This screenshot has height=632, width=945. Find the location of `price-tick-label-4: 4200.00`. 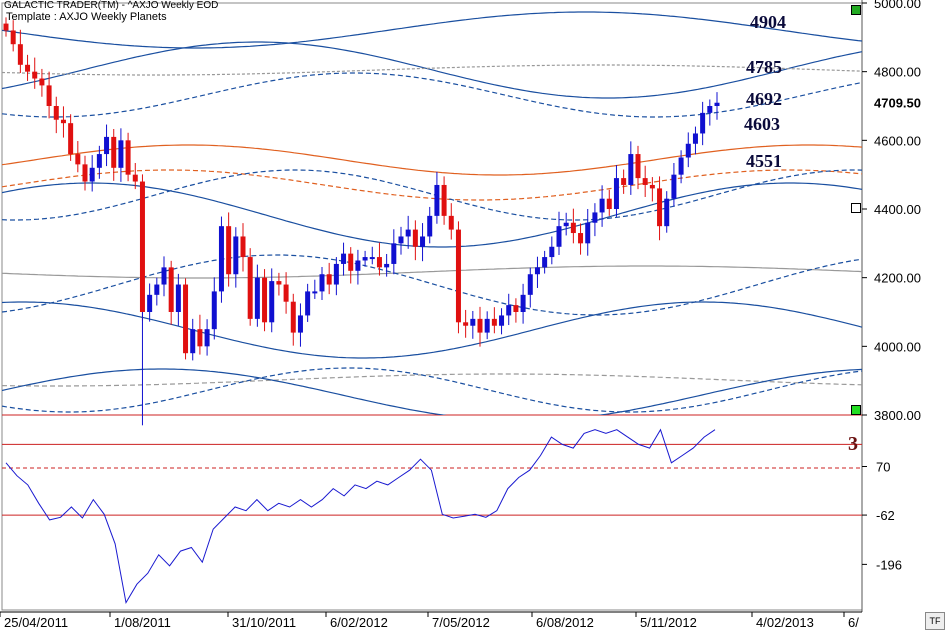

price-tick-label-4: 4200.00 is located at coordinates (897, 278).